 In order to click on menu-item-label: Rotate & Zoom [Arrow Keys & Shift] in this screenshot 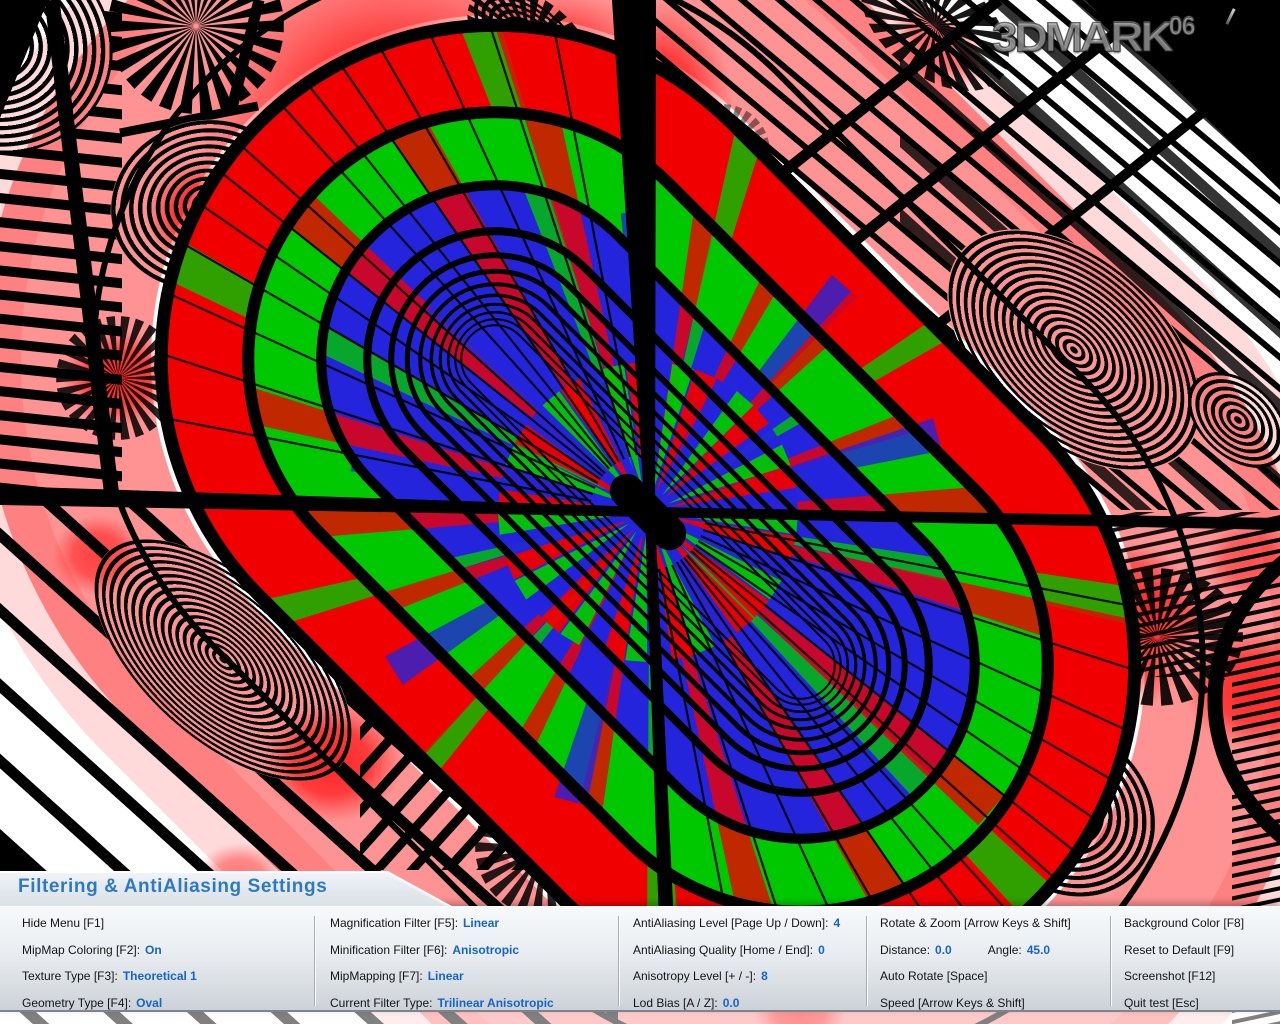, I will do `click(975, 923)`.